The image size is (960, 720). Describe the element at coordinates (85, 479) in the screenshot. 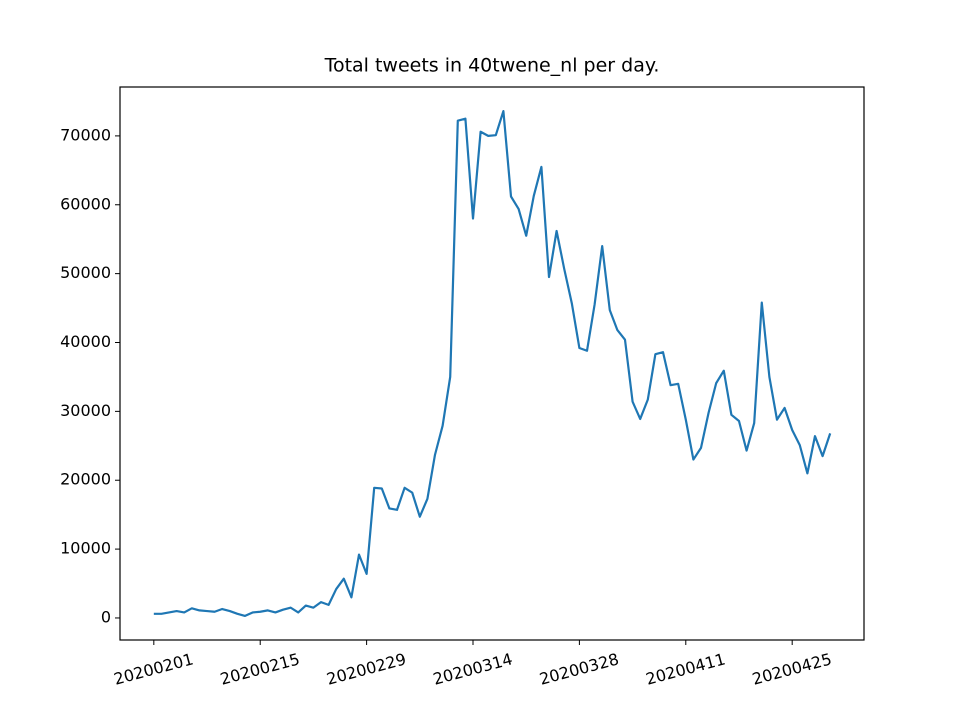

I see `y-tick-label: 20000` at that location.